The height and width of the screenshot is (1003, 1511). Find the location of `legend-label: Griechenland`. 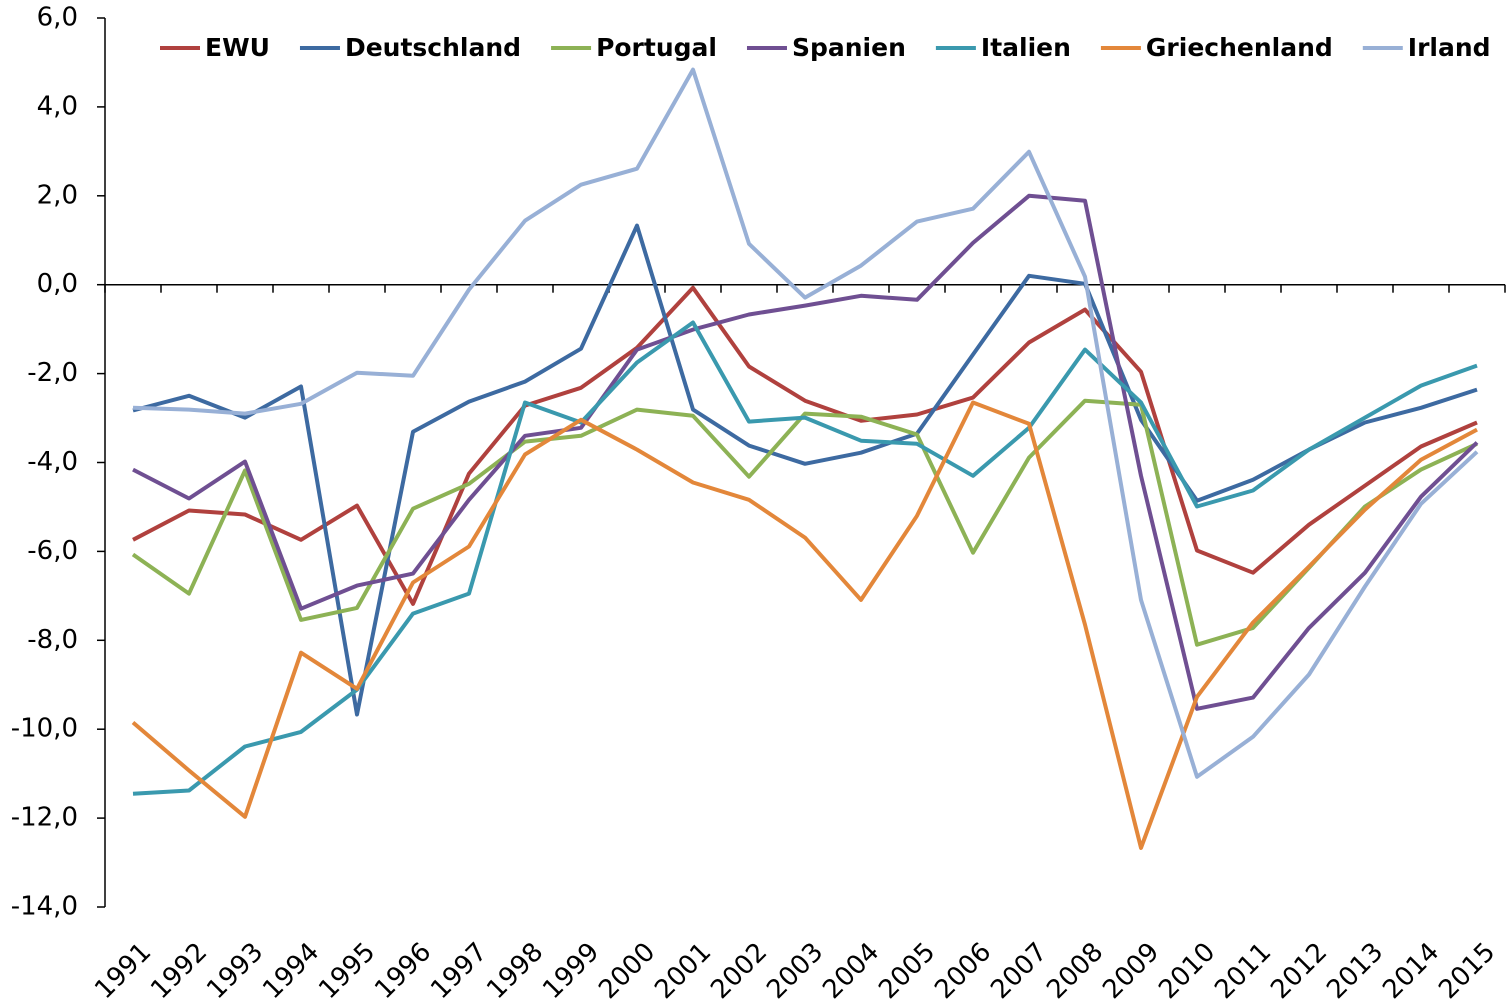

legend-label: Griechenland is located at coordinates (1239, 47).